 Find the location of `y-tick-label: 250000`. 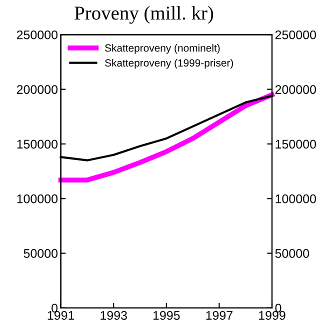

y-tick-label: 250000 is located at coordinates (37, 35).